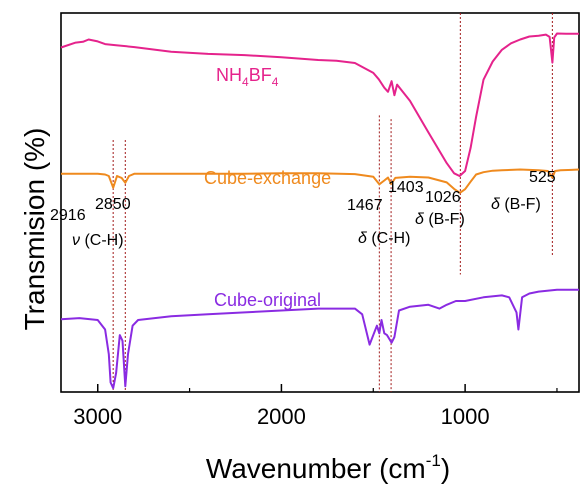 The width and height of the screenshot is (581, 491). Describe the element at coordinates (445, 468) in the screenshot. I see `x-axis-label-close: )` at that location.